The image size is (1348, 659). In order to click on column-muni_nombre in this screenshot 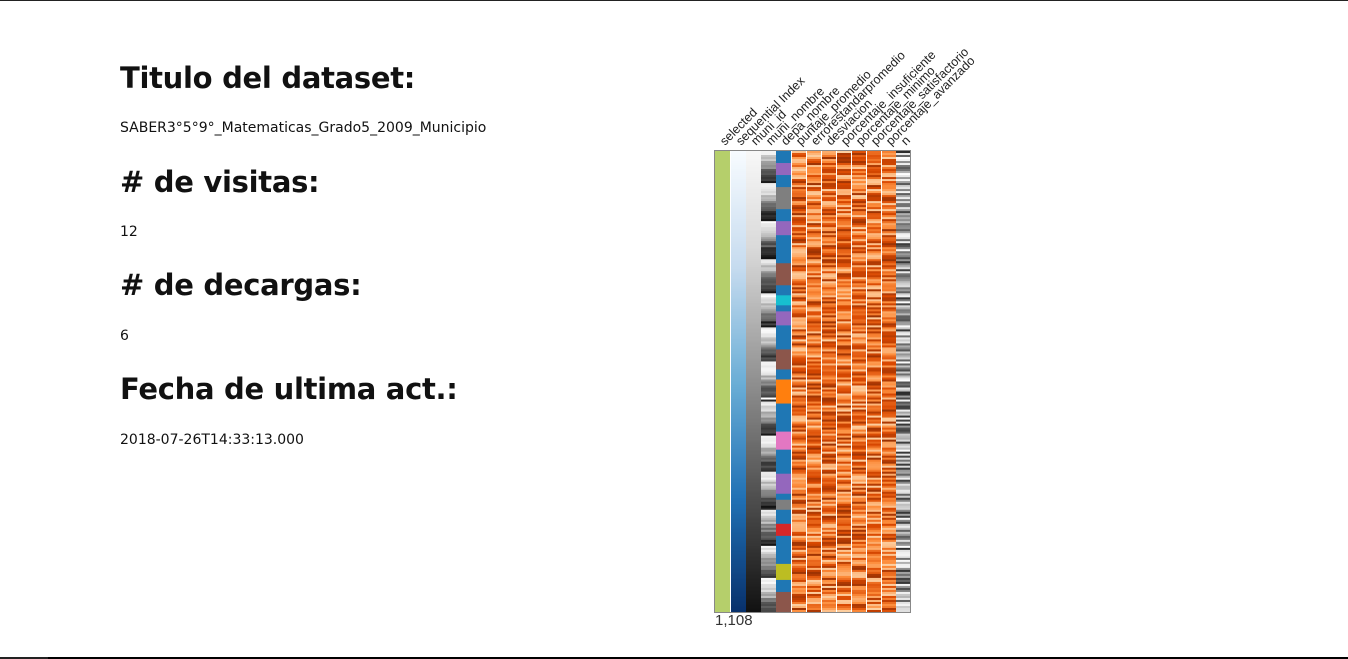, I will do `click(768, 382)`.